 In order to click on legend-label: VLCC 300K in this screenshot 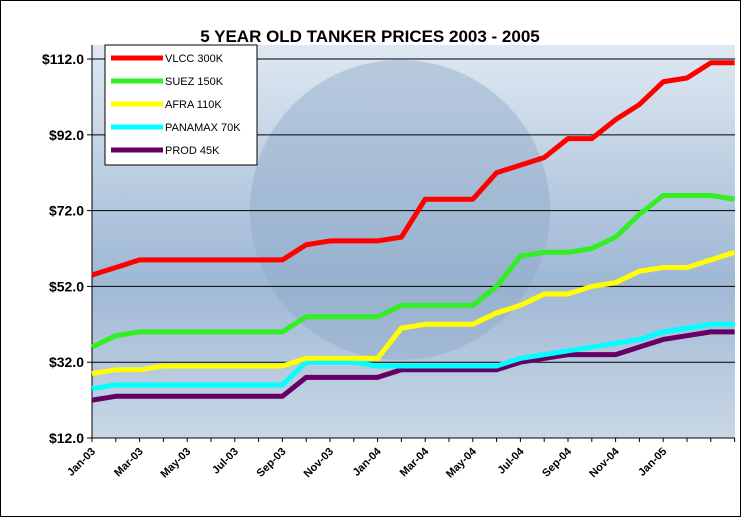, I will do `click(194, 59)`.